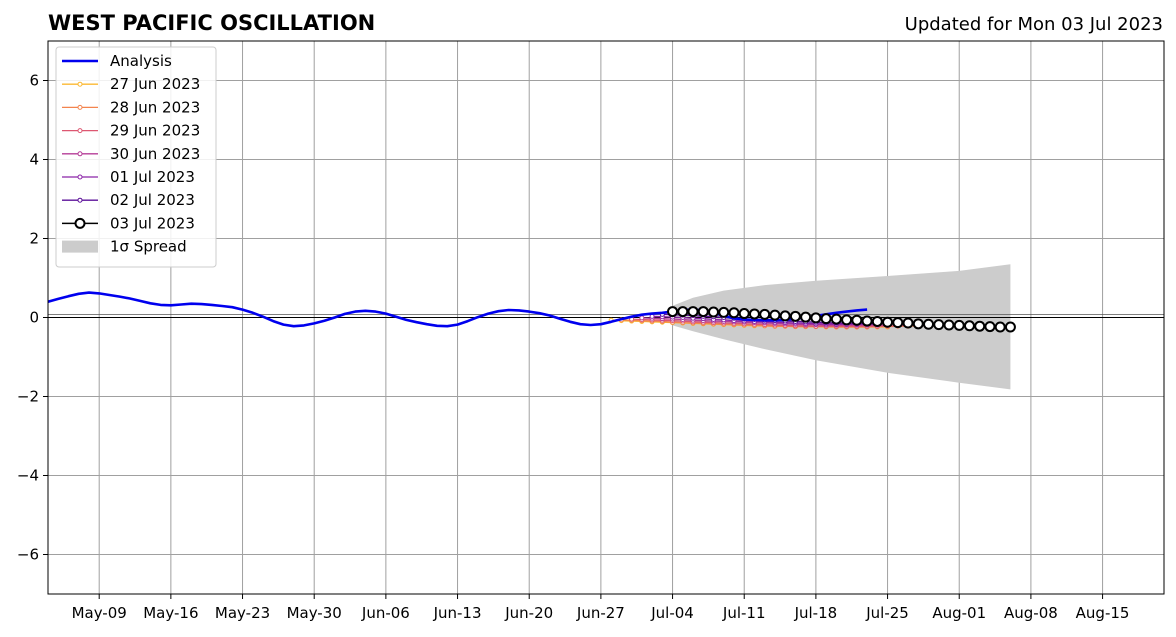  Describe the element at coordinates (211, 23) in the screenshot. I see `chart-title: WEST PACIFIC OSCILLATION` at that location.